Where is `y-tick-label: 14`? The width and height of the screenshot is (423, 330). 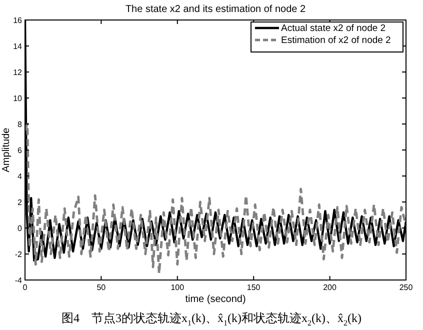 y-tick-label: 14 is located at coordinates (18, 46).